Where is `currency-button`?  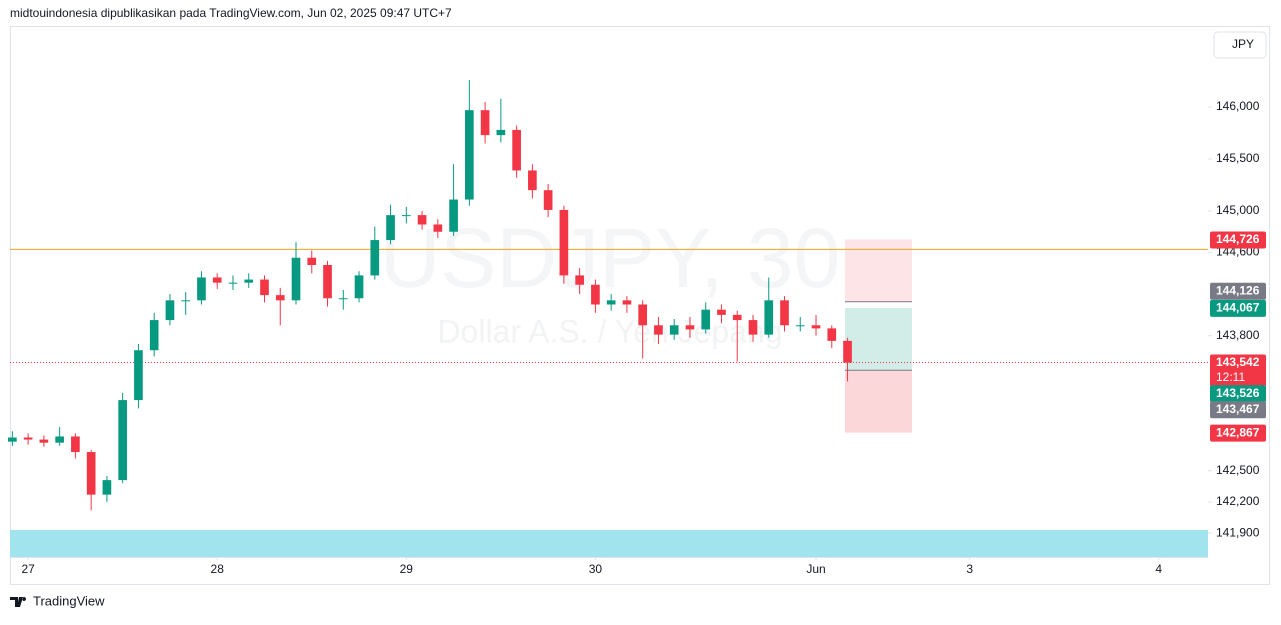 currency-button is located at coordinates (1240, 45).